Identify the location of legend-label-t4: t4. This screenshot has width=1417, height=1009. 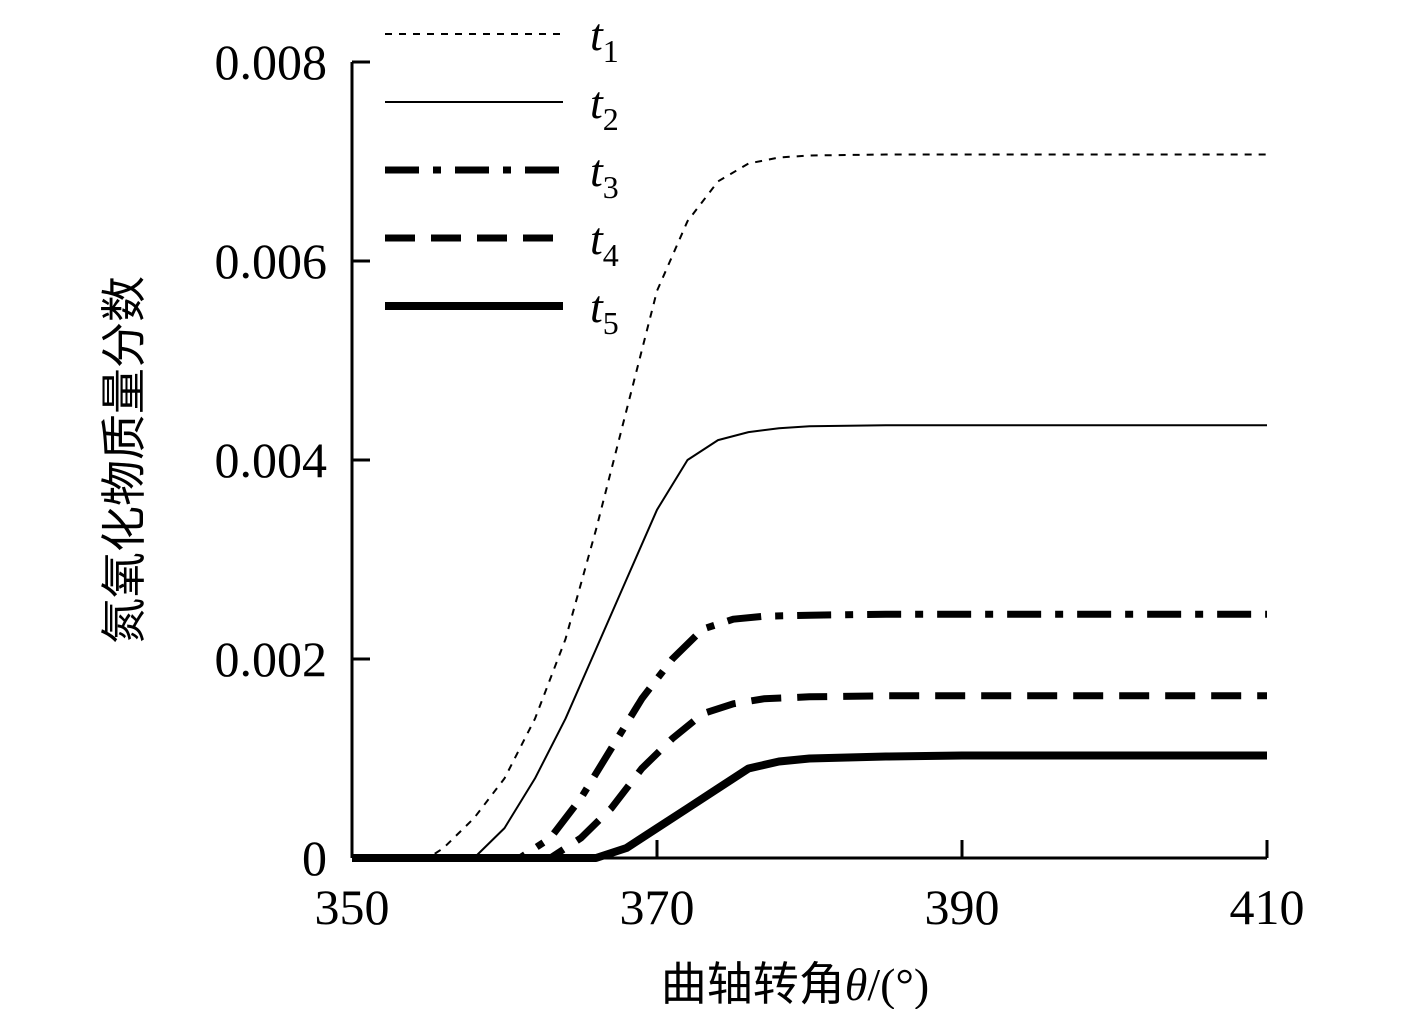
(604, 243).